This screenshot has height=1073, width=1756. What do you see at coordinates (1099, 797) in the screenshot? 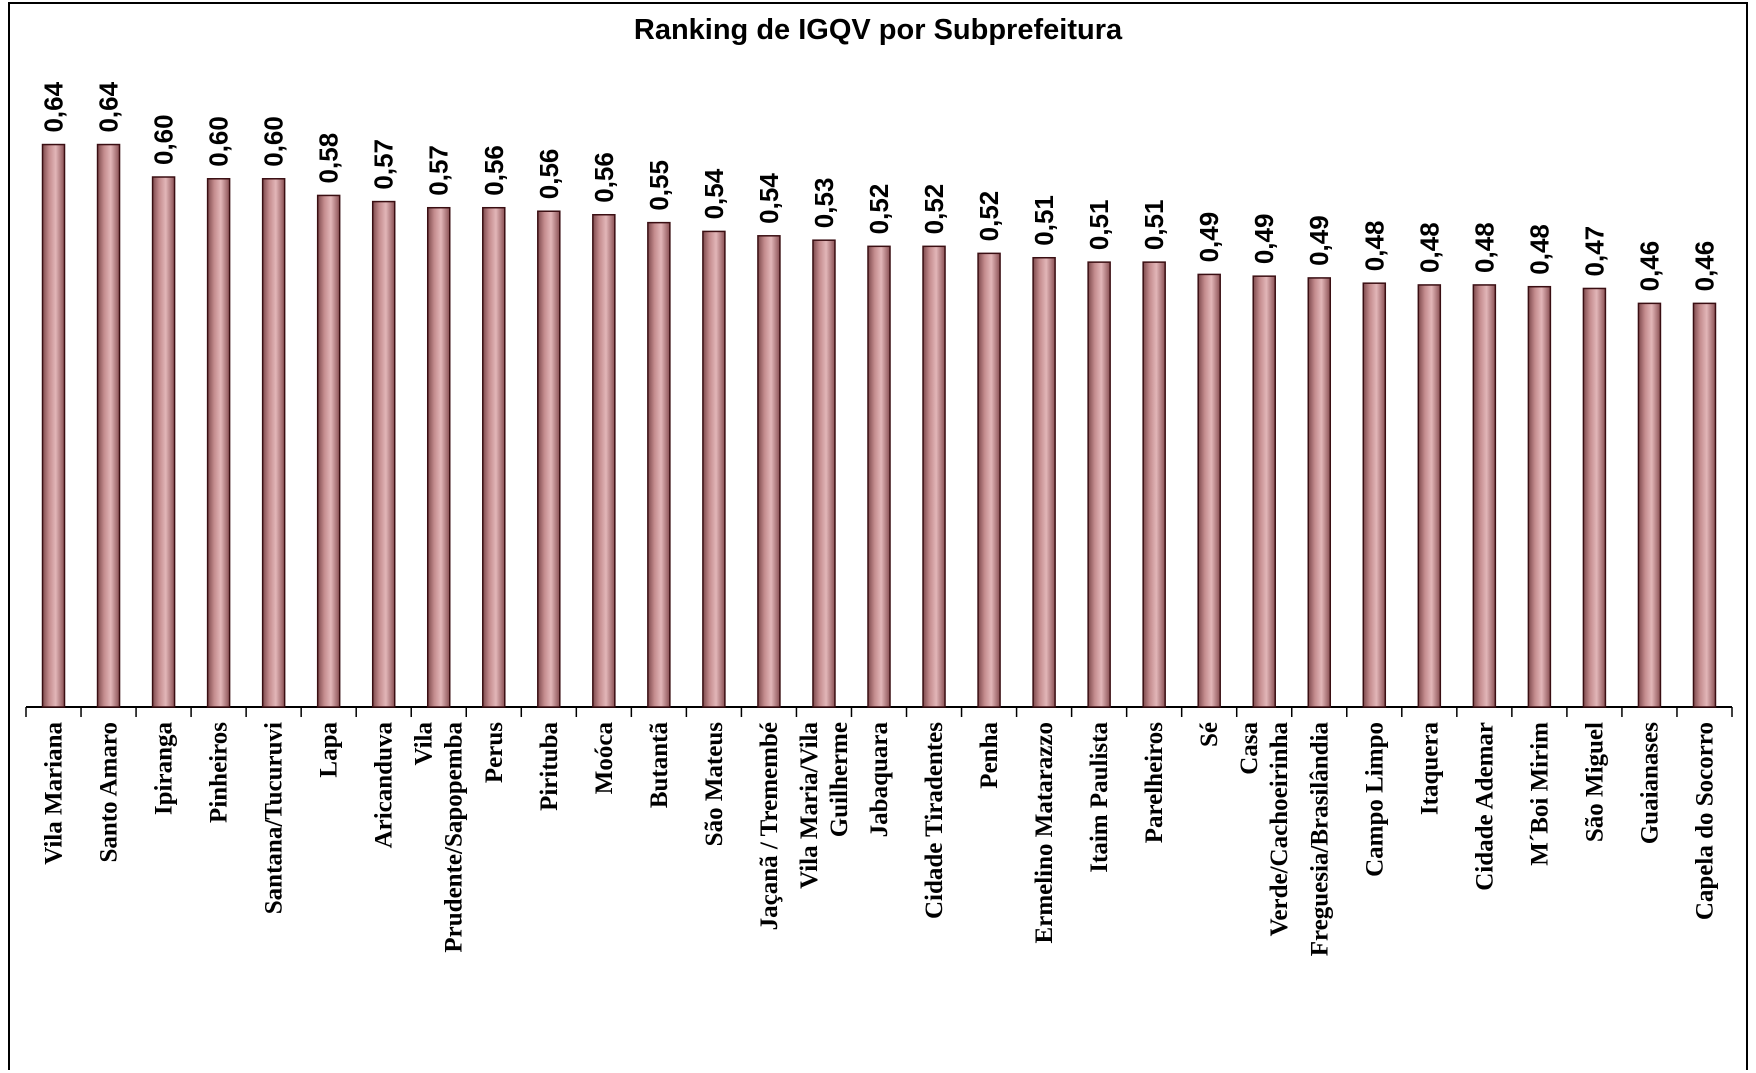
I see `category-tick-label: Itaim Paulista` at bounding box center [1099, 797].